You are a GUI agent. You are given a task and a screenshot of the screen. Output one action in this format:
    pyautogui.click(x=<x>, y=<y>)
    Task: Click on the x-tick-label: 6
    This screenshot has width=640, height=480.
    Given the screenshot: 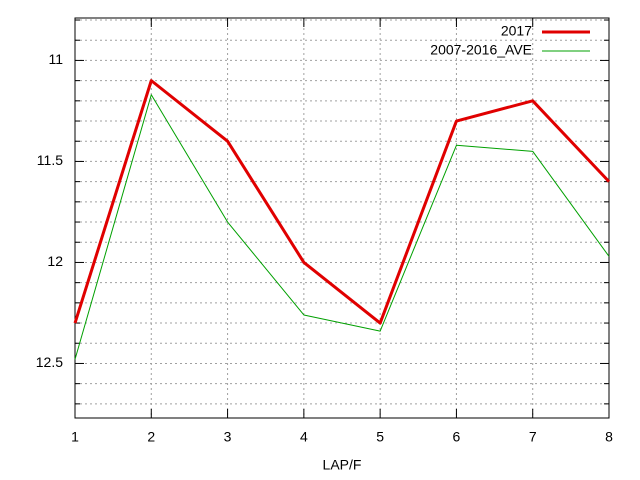 What is the action you would take?
    pyautogui.click(x=457, y=437)
    